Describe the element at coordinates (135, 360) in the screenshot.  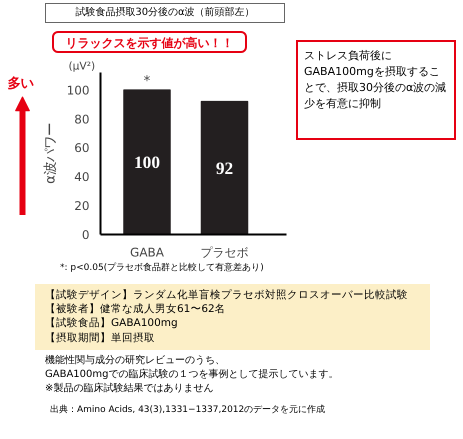
I see `text: 機能性関与成分の研究レビューのうち、` at that location.